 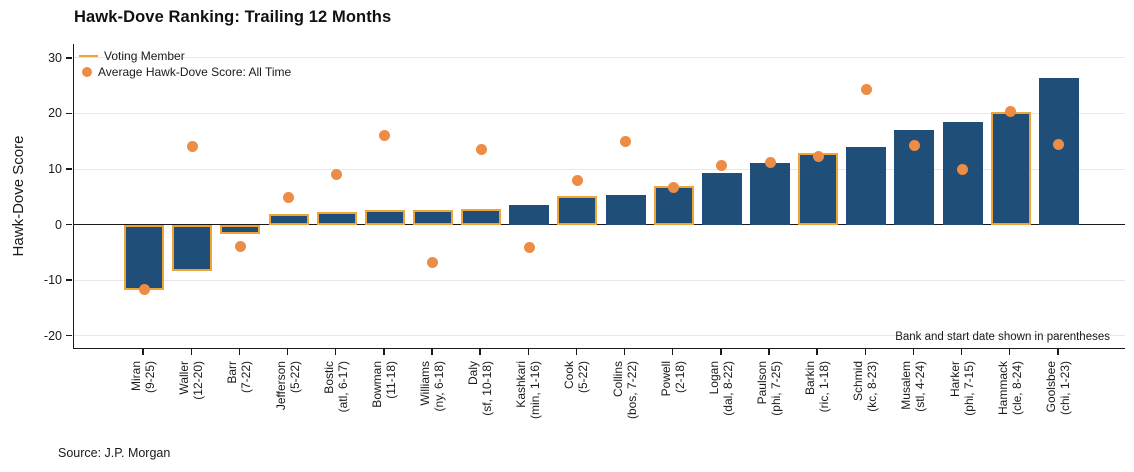 I want to click on bar-waller, so click(x=192, y=247).